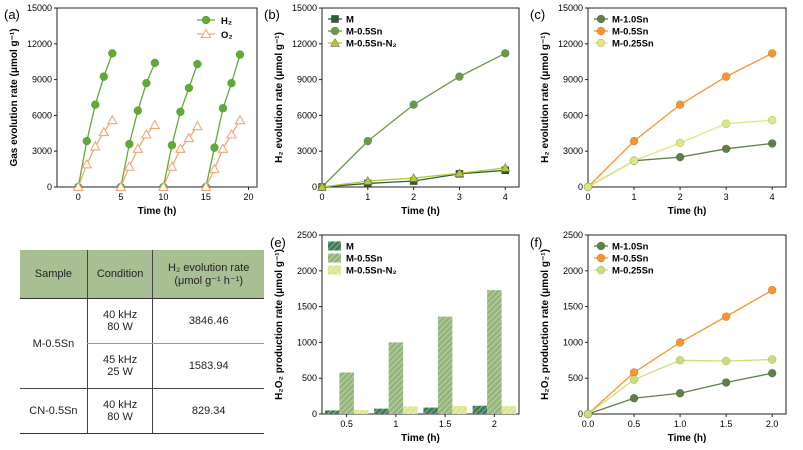  I want to click on table-header-sample: Sample, so click(54, 274).